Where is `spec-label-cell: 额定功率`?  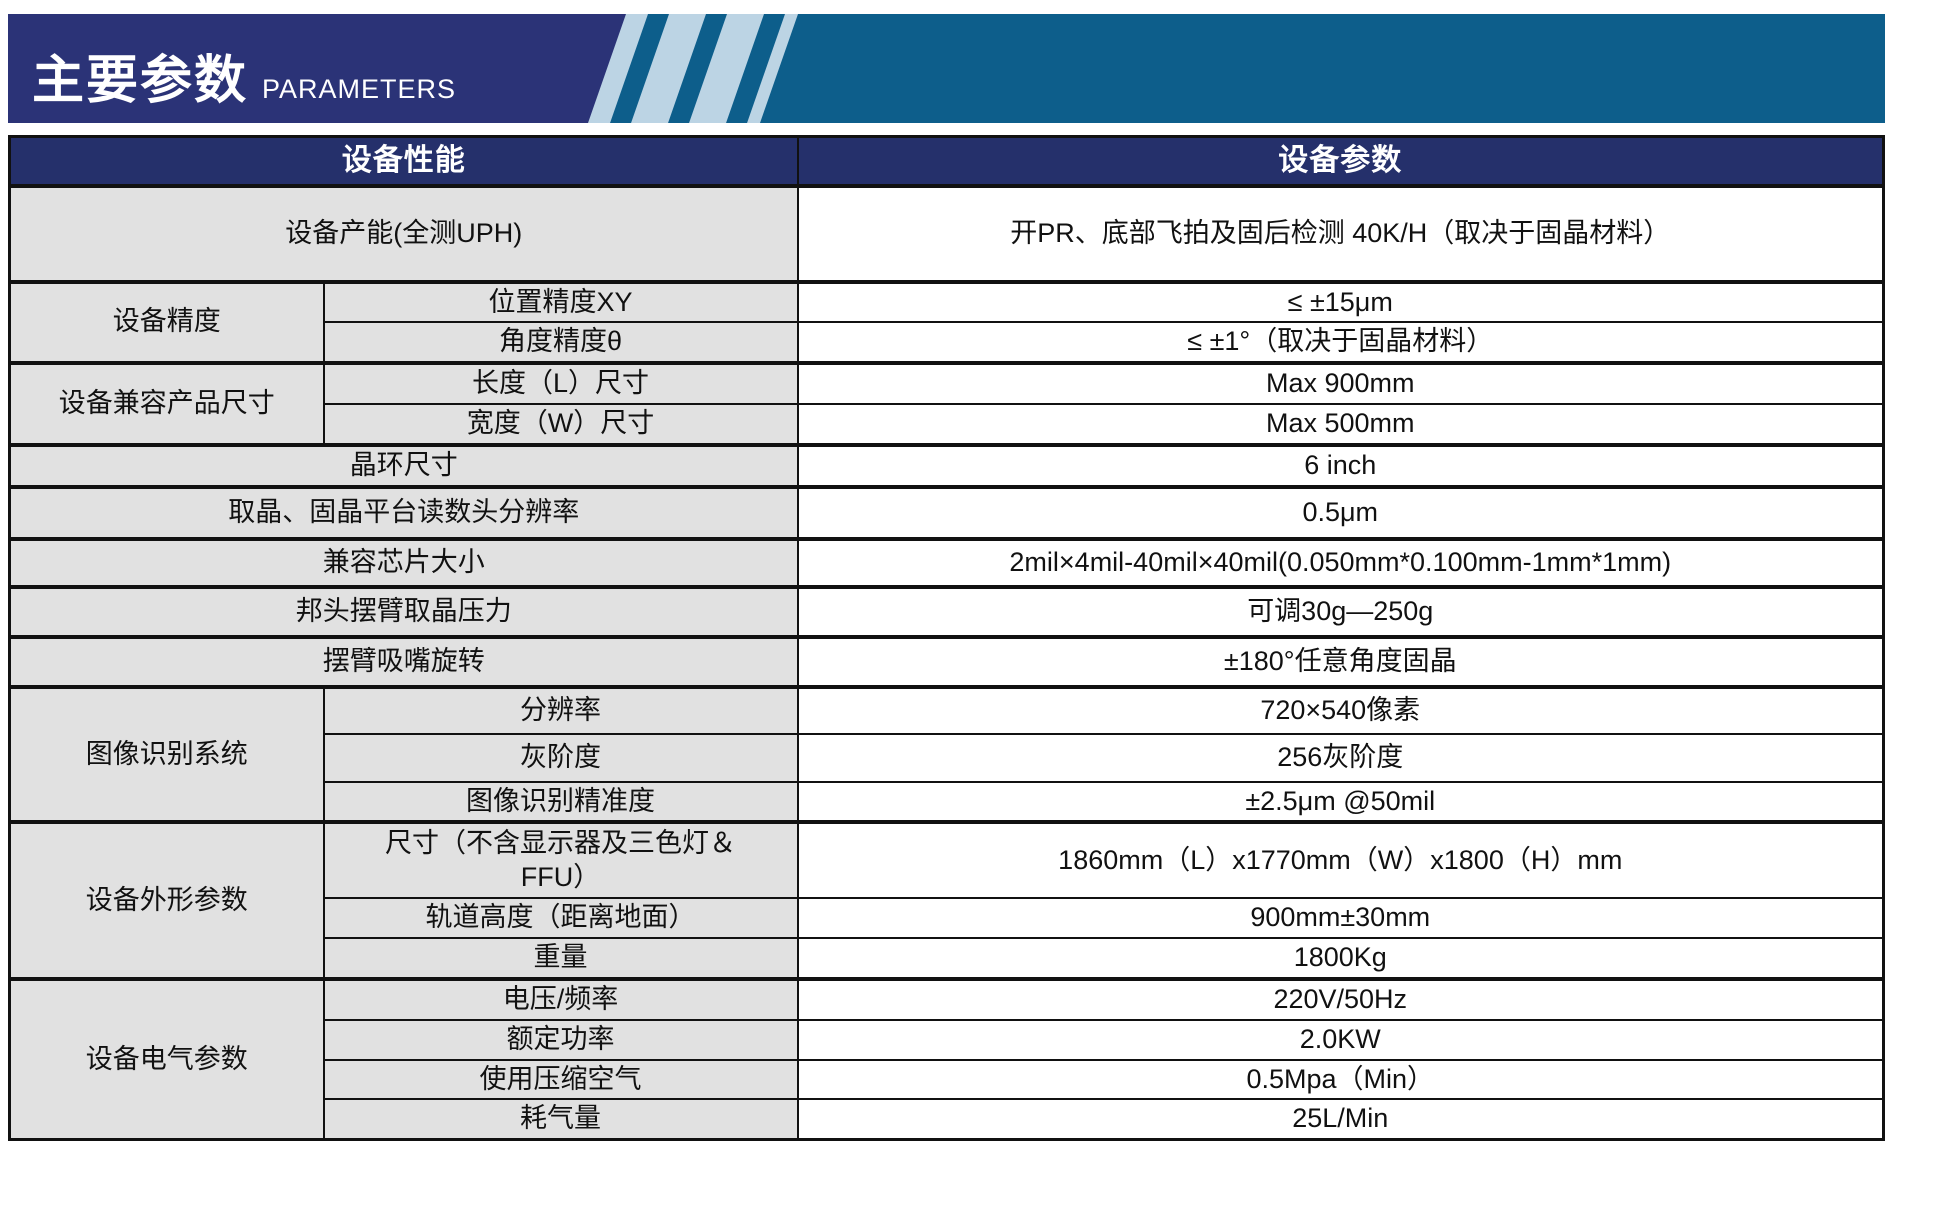
spec-label-cell: 额定功率 is located at coordinates (560, 1039).